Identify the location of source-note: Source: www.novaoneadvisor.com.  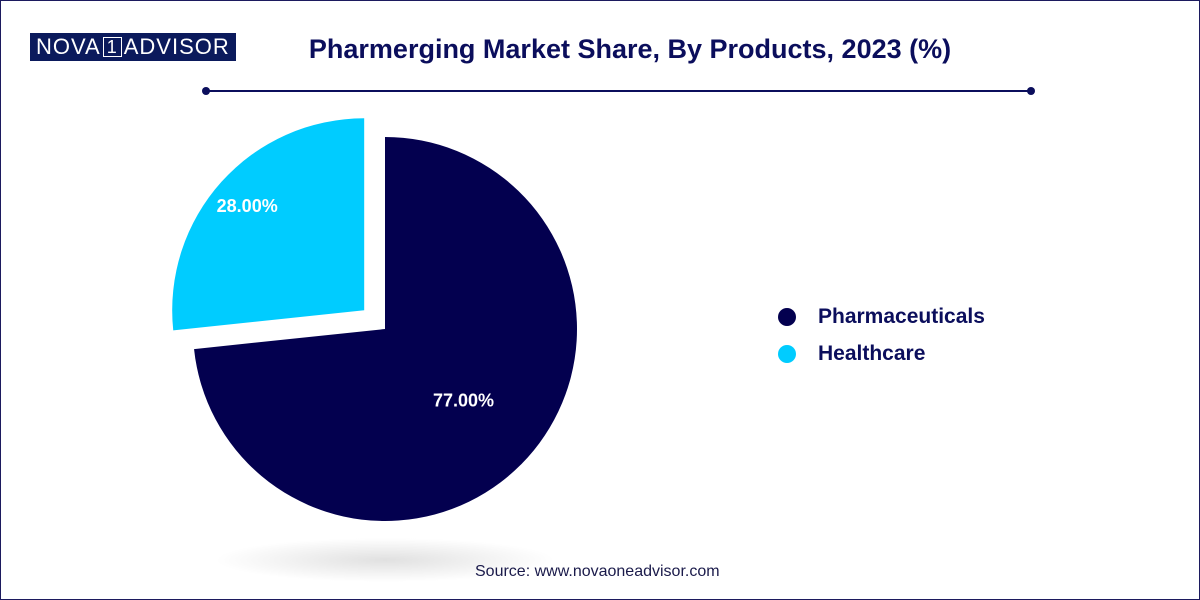
(597, 572).